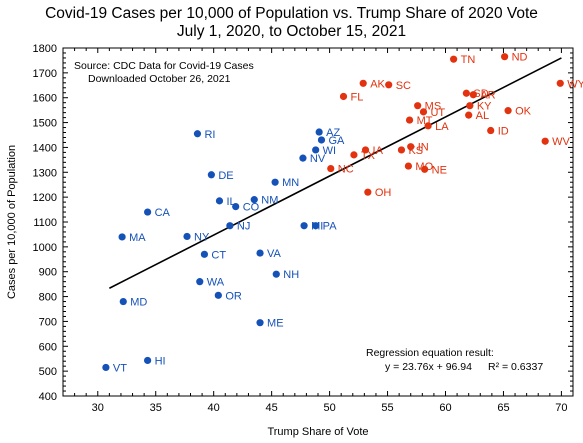 Image resolution: width=583 pixels, height=443 pixels. Describe the element at coordinates (251, 208) in the screenshot. I see `point-label-co: CO` at that location.